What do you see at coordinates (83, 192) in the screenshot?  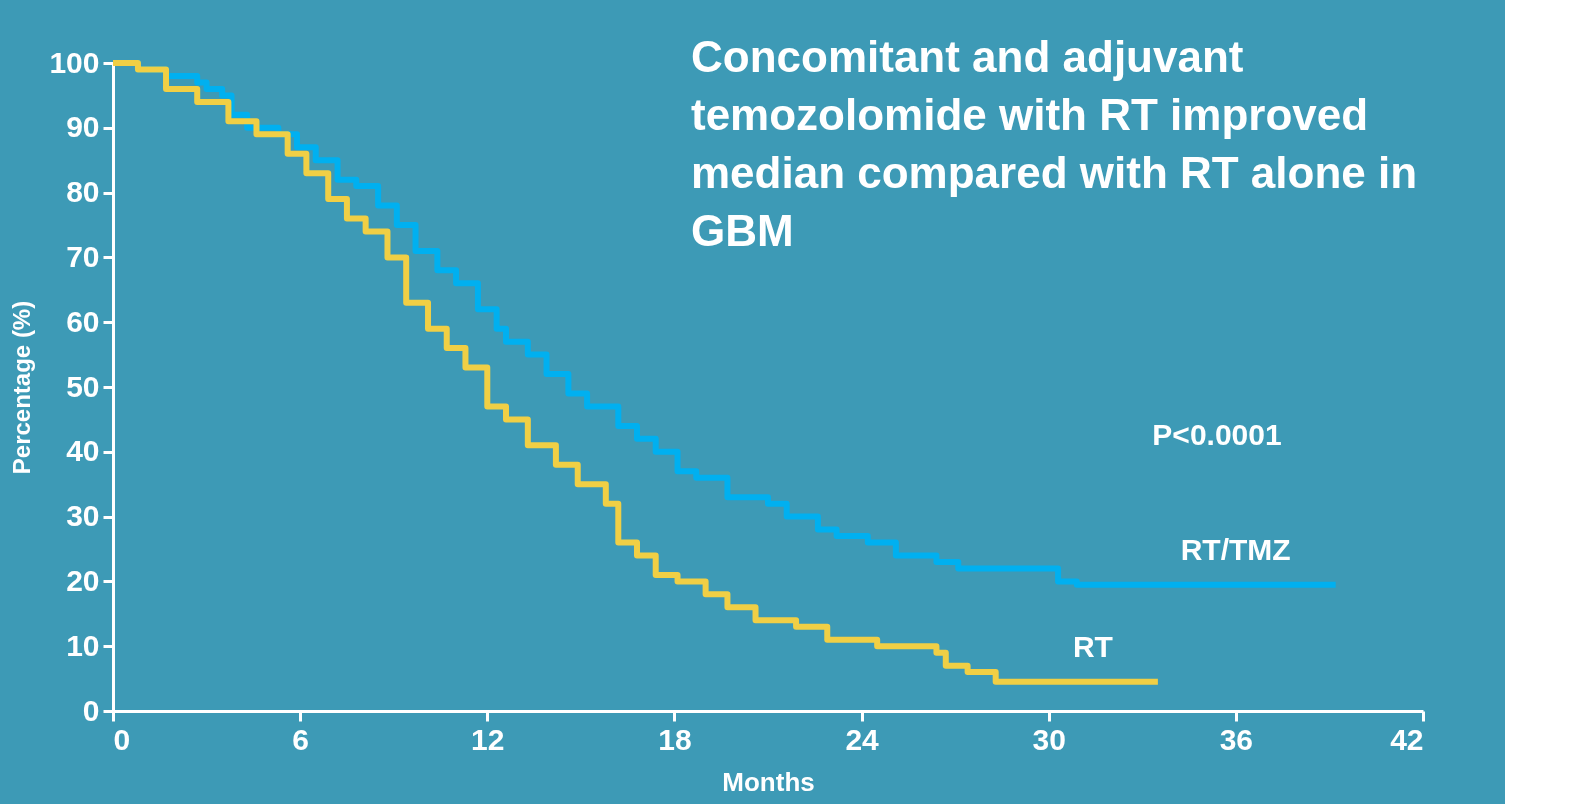 I see `y-tick-label: 80` at bounding box center [83, 192].